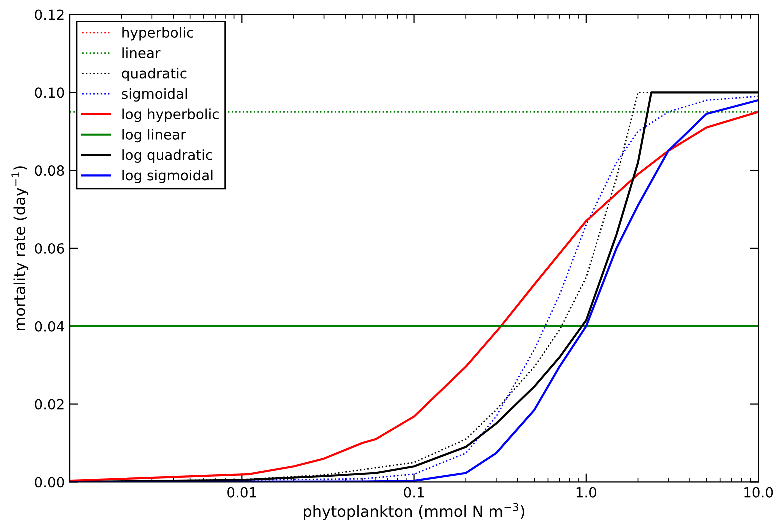 Image resolution: width=778 pixels, height=527 pixels. I want to click on legend-label: log quadratic, so click(167, 157).